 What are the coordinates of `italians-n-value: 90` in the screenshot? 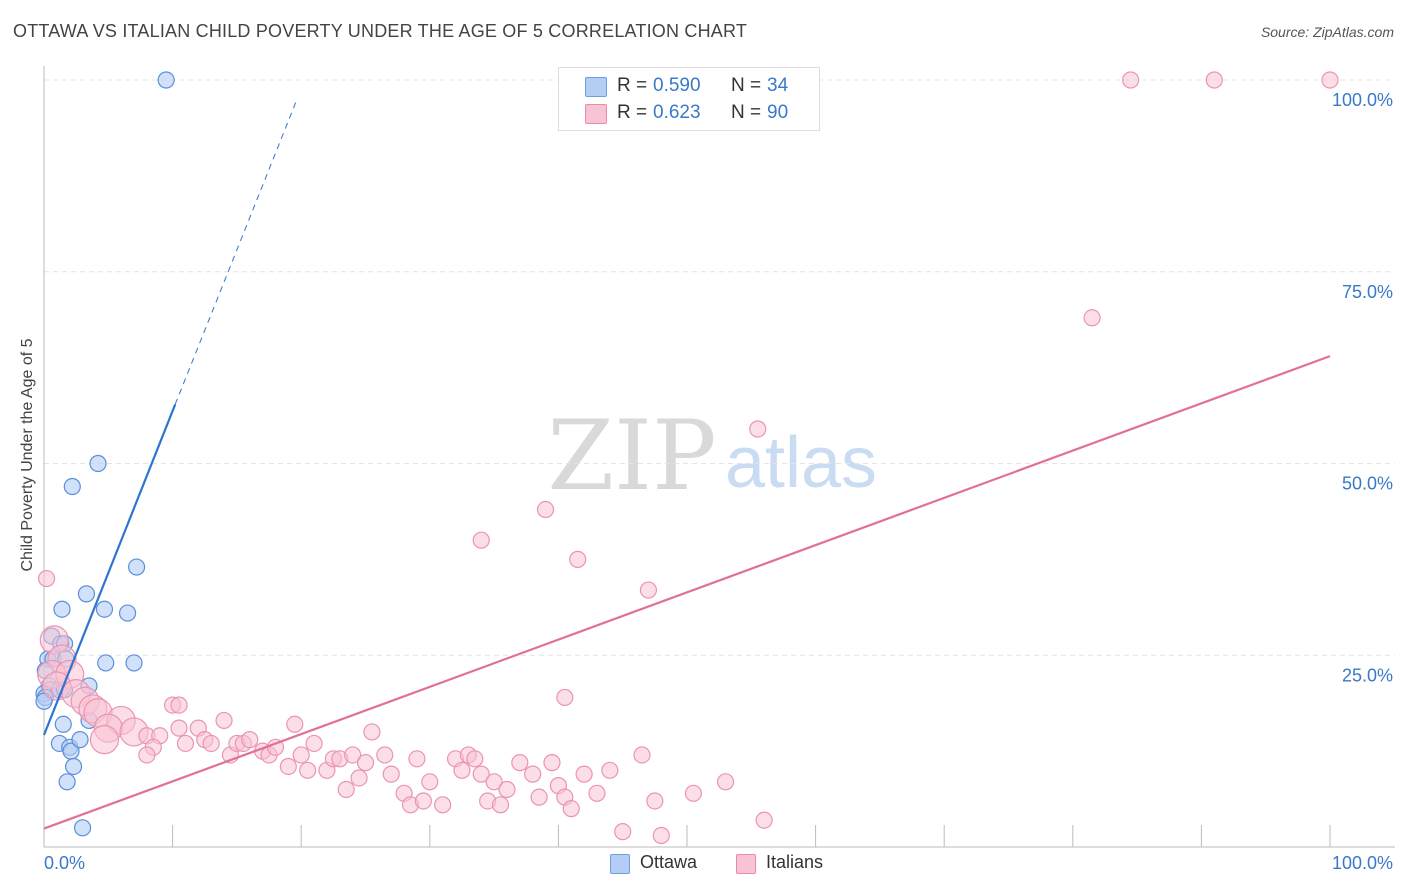 It's located at (778, 112).